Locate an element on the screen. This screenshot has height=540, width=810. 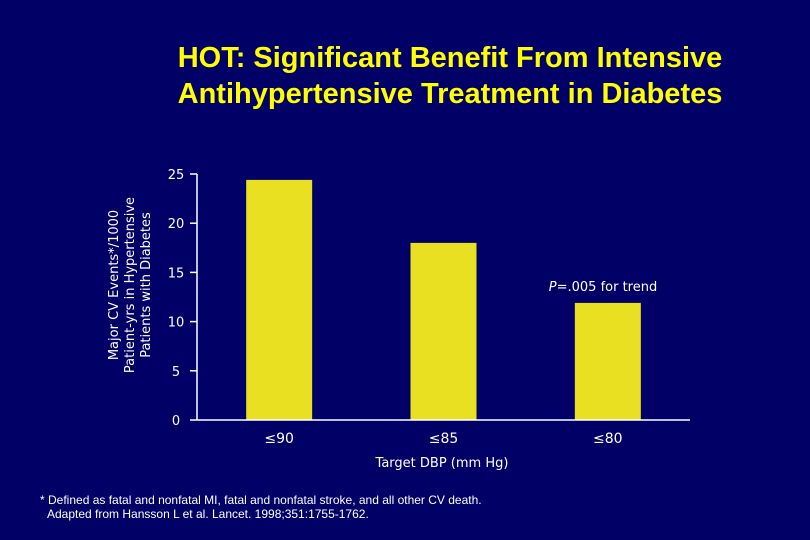
y-tick-label: 15 is located at coordinates (176, 273).